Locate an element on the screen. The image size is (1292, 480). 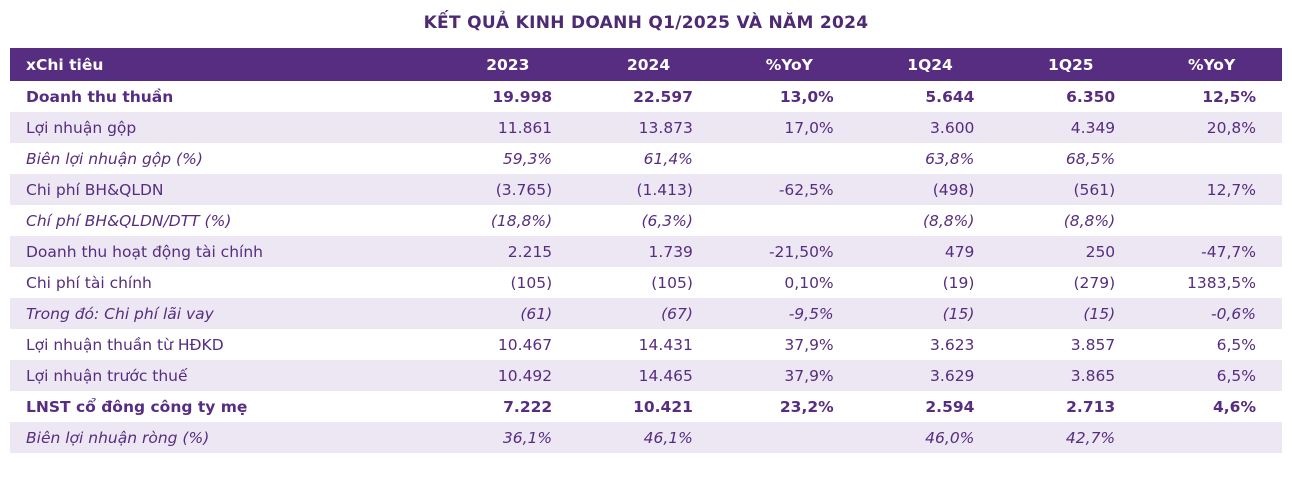
row-value: 5.644 is located at coordinates (950, 96).